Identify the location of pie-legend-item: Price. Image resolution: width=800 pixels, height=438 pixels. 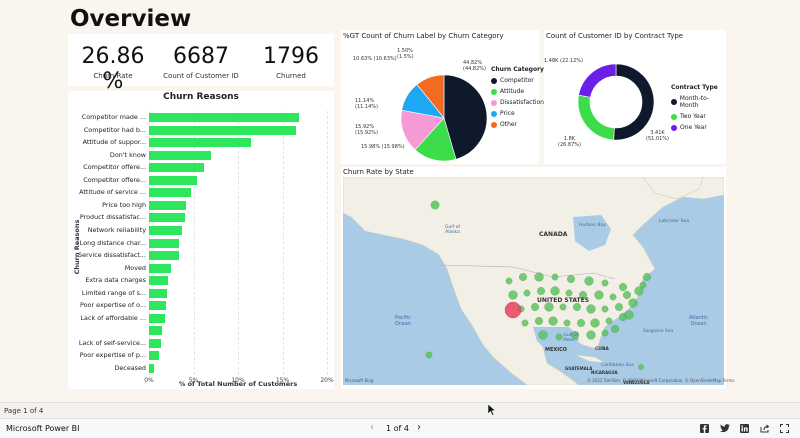
(517, 113).